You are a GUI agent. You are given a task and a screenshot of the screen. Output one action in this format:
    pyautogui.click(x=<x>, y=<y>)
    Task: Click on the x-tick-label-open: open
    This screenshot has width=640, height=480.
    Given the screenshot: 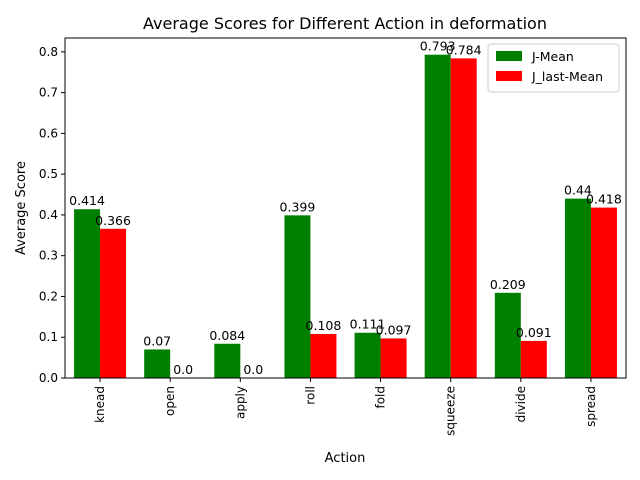 What is the action you would take?
    pyautogui.click(x=170, y=401)
    